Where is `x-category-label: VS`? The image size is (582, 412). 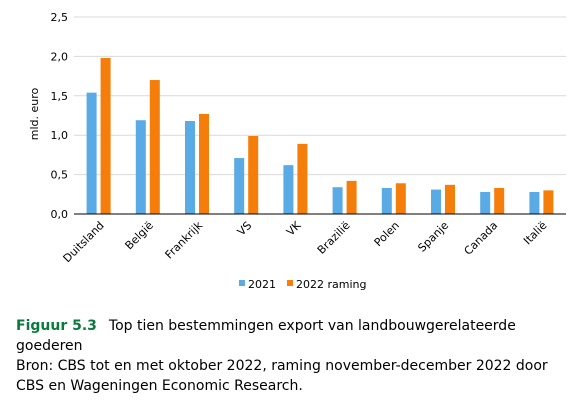 x-category-label: VS is located at coordinates (244, 228).